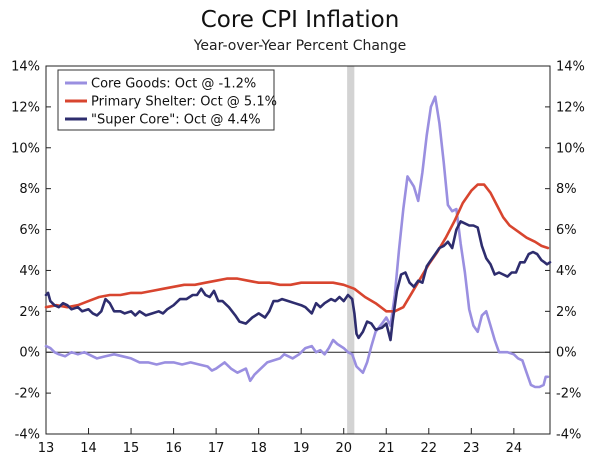 The height and width of the screenshot is (461, 600). I want to click on y-tick-label-right: 2%, so click(566, 312).